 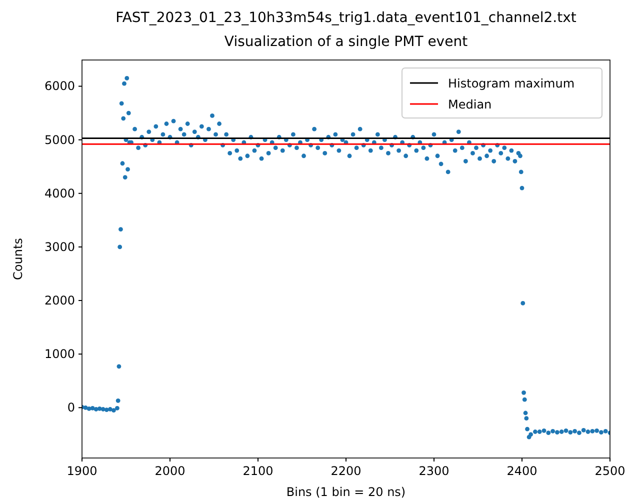 I want to click on x-tick-label: 1900, so click(x=82, y=471).